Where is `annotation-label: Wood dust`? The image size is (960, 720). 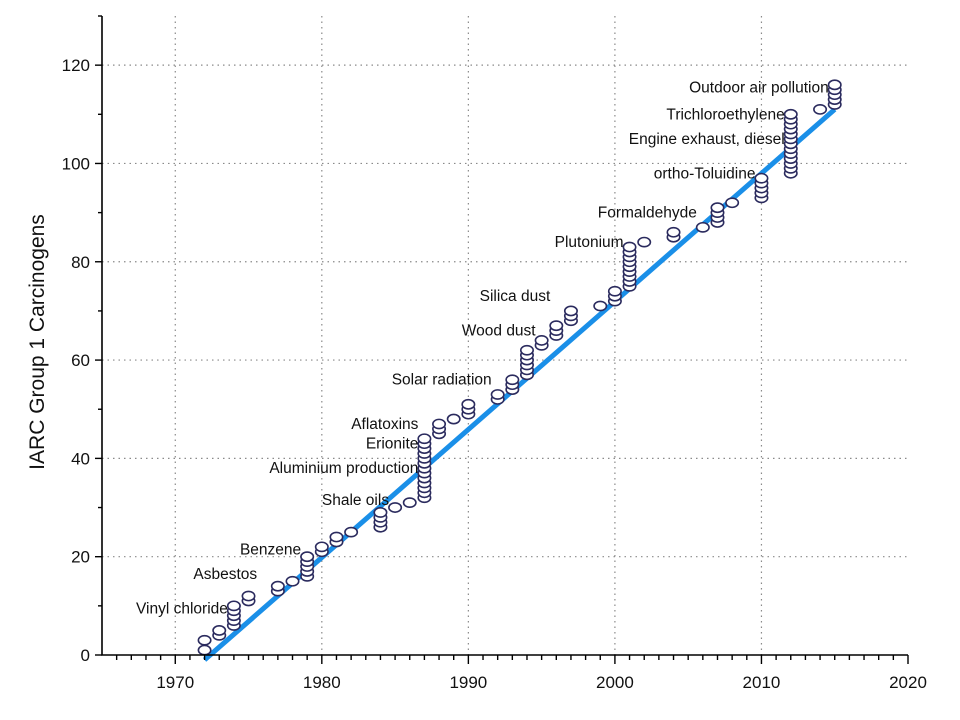
annotation-label: Wood dust is located at coordinates (499, 331).